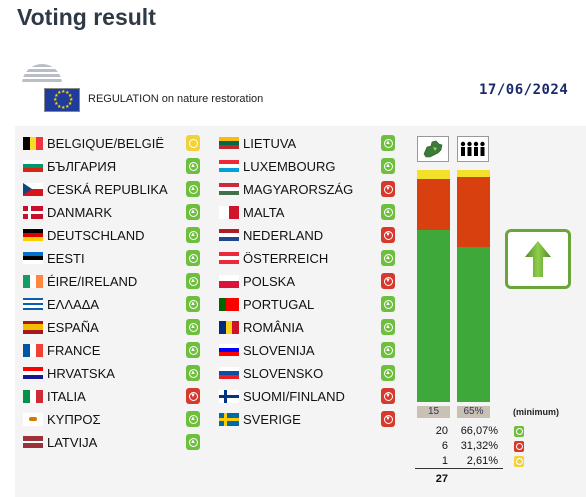  What do you see at coordinates (269, 281) in the screenshot?
I see `country-name: POLSKA` at bounding box center [269, 281].